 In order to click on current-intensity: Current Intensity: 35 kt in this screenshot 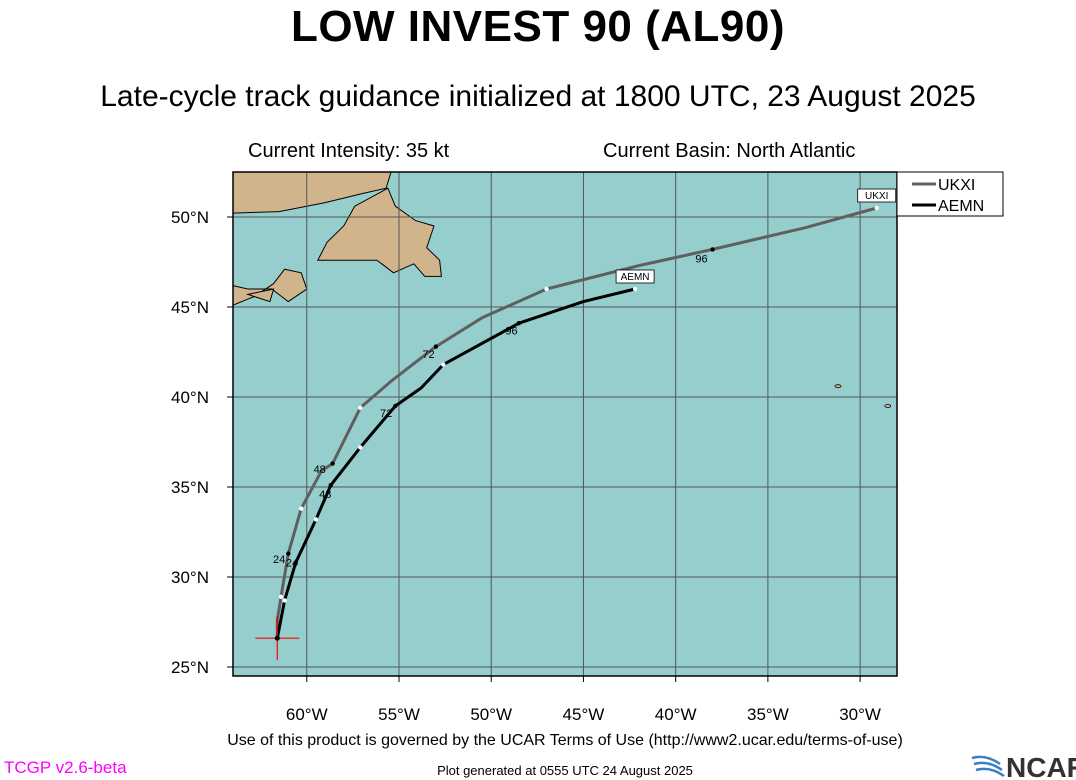, I will do `click(349, 151)`.